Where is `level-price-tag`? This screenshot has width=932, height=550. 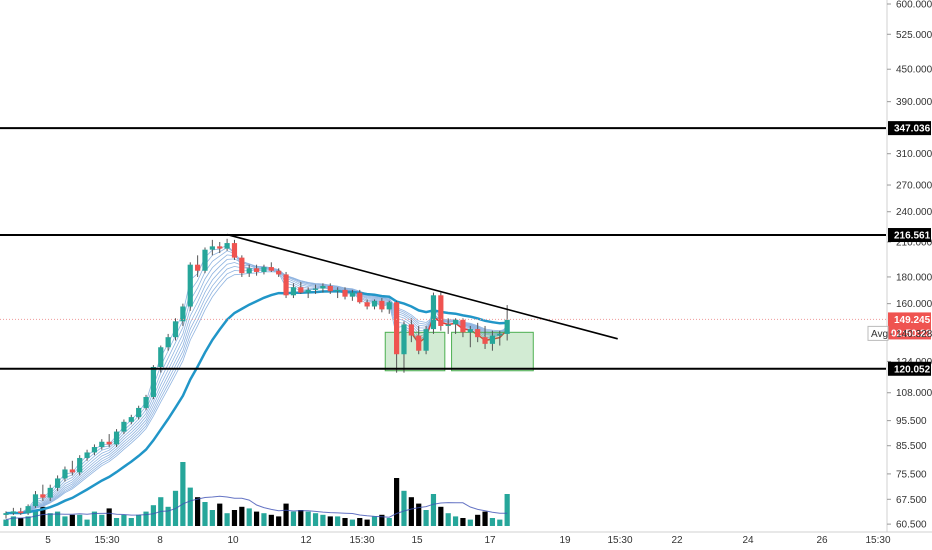 level-price-tag is located at coordinates (909, 368).